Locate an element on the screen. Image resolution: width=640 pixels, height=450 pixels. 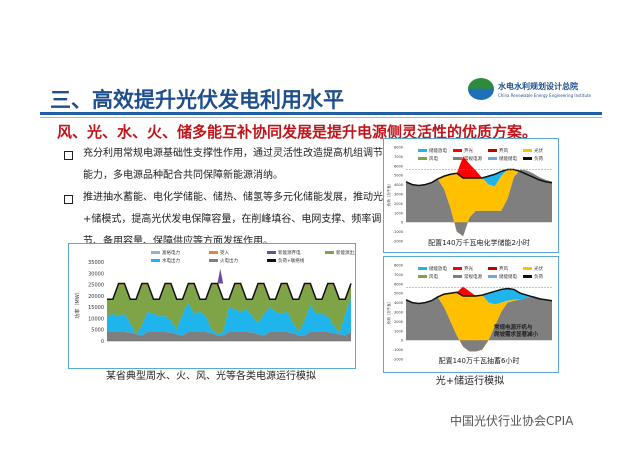
y-tick-label: 10000 is located at coordinates (96, 319).